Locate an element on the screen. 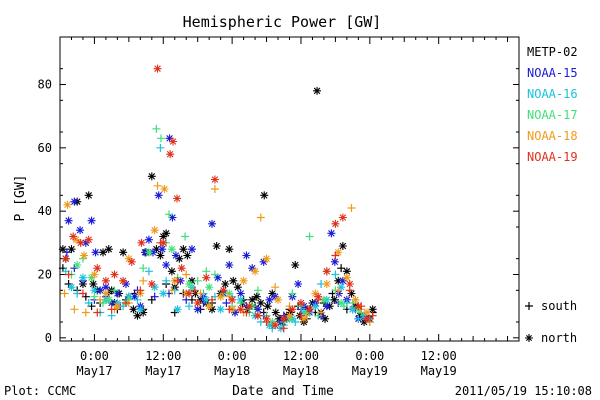 The width and height of the screenshot is (600, 400). x-tick-time-label: 0:00 is located at coordinates (94, 356).